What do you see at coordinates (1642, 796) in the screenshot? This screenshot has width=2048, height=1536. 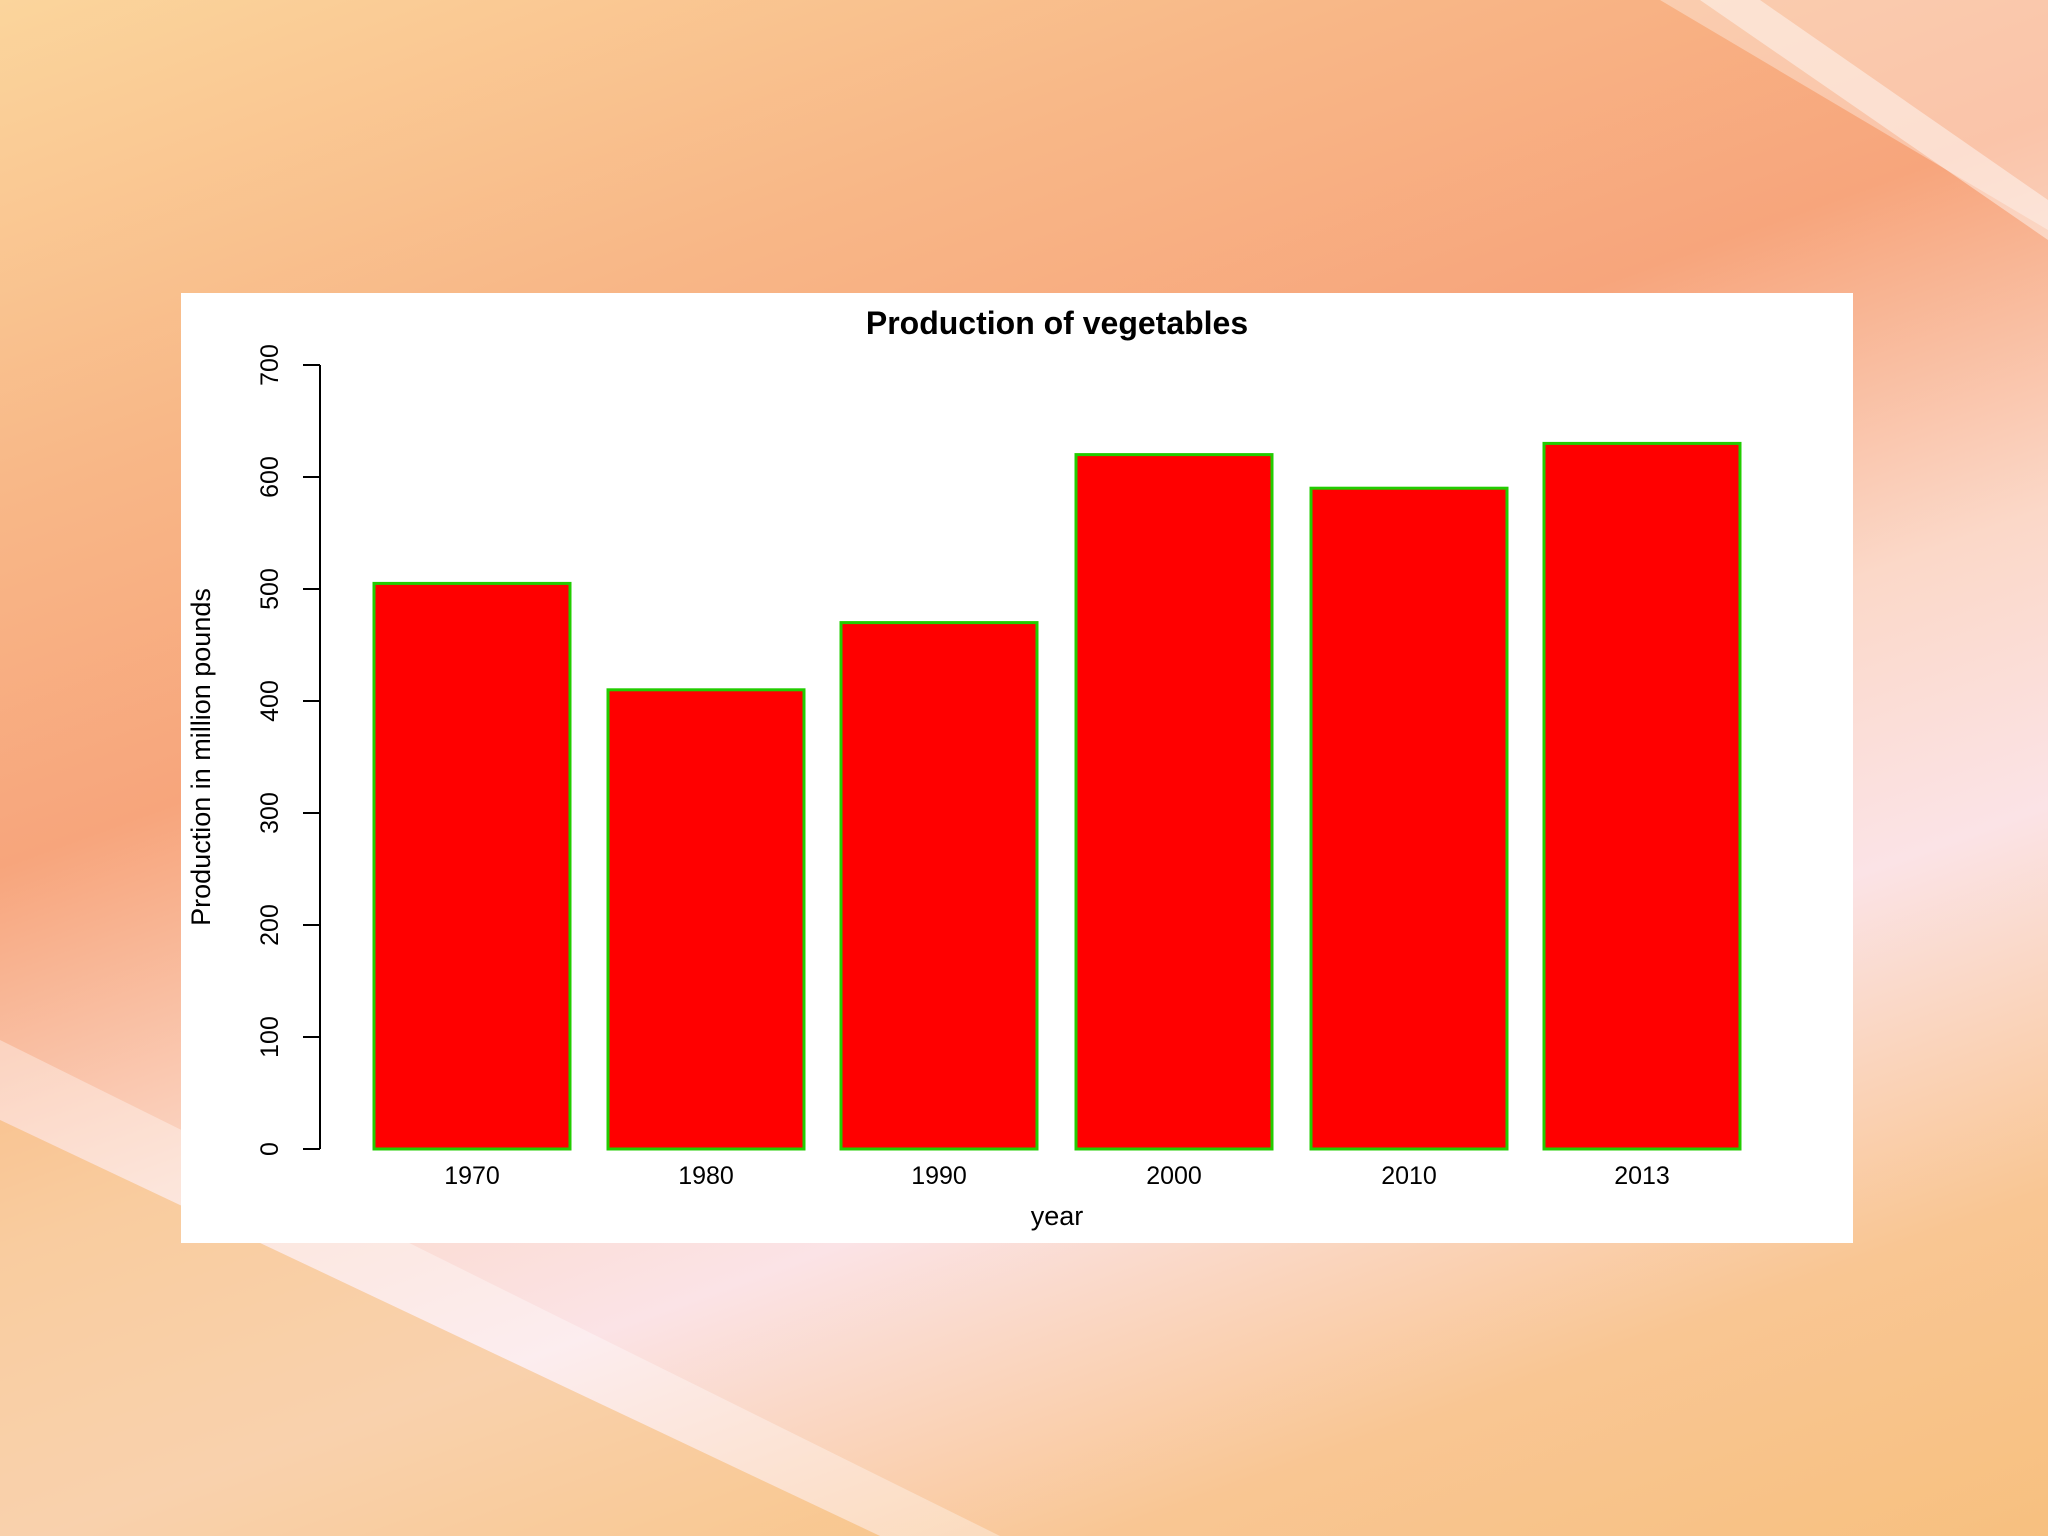 I see `bar-2013` at bounding box center [1642, 796].